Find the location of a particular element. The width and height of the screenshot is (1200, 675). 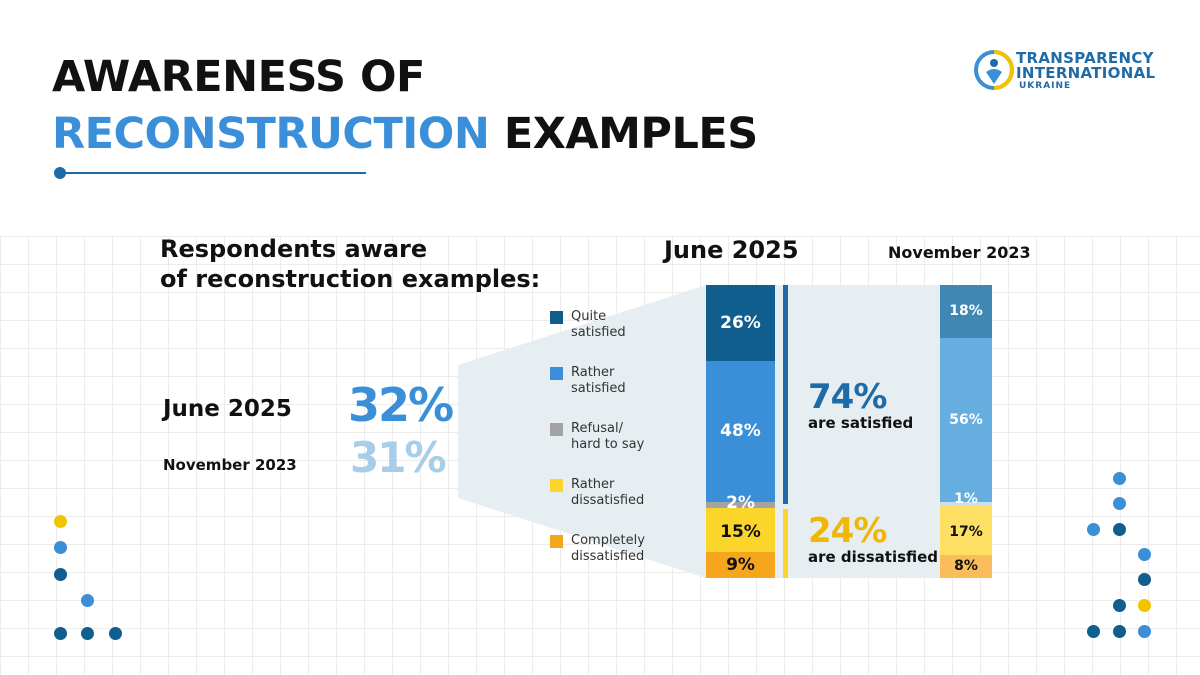

legend-label-refusal-1: Refusal/ is located at coordinates (597, 428).